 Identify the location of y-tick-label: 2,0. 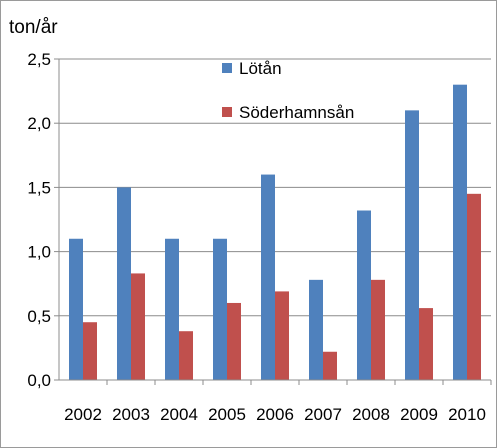
(39, 123).